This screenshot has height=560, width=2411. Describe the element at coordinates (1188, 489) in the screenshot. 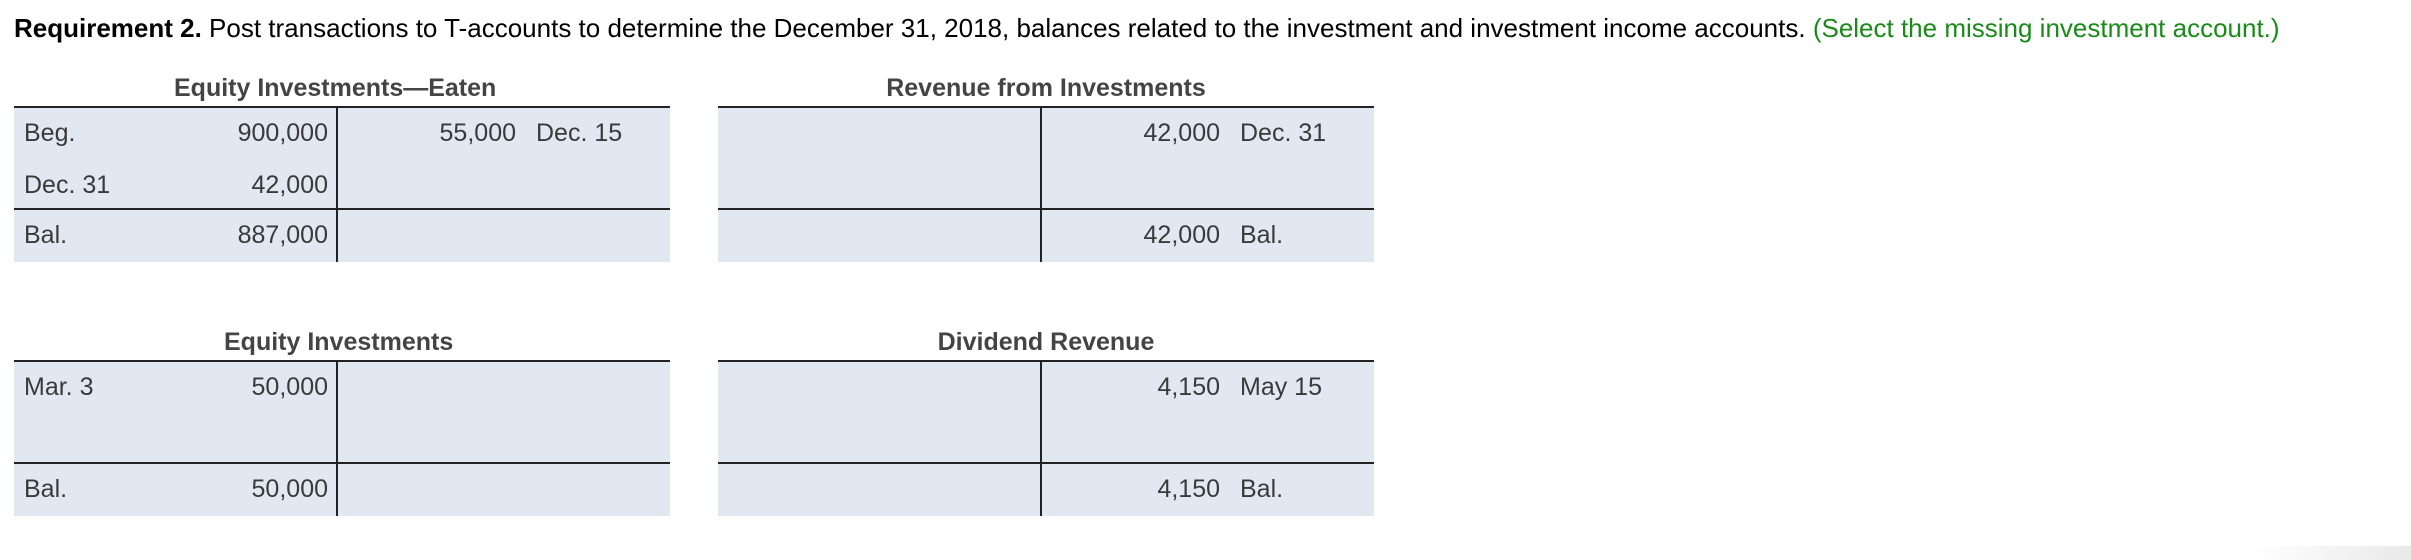

I see `balance-amount: 4,150` at that location.